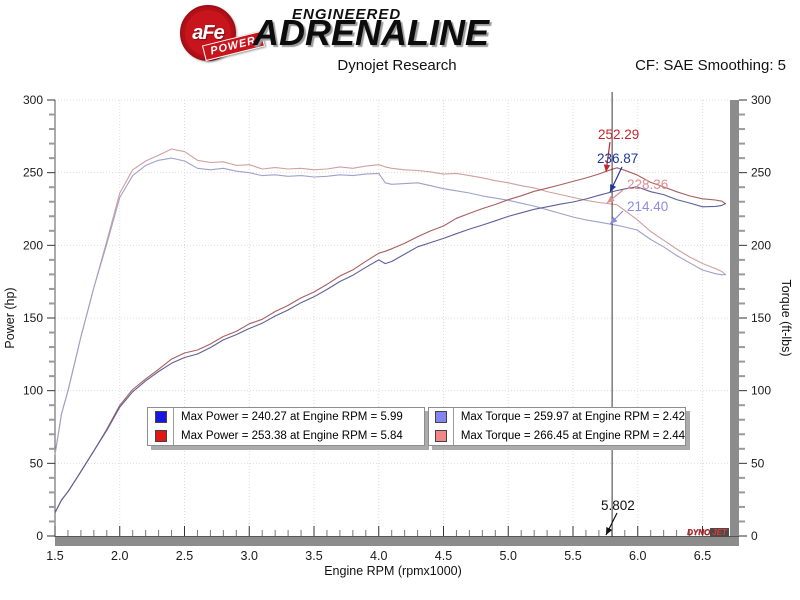  I want to click on annotation-252.29: 252.29, so click(618, 150).